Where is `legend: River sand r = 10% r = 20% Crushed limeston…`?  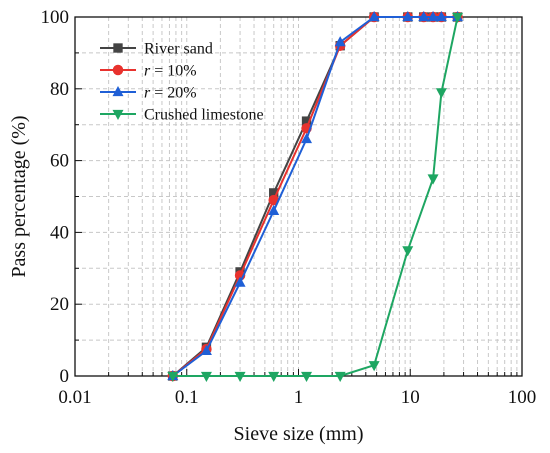 legend: River sand r = 10% r = 20% Crushed limeston… is located at coordinates (182, 82).